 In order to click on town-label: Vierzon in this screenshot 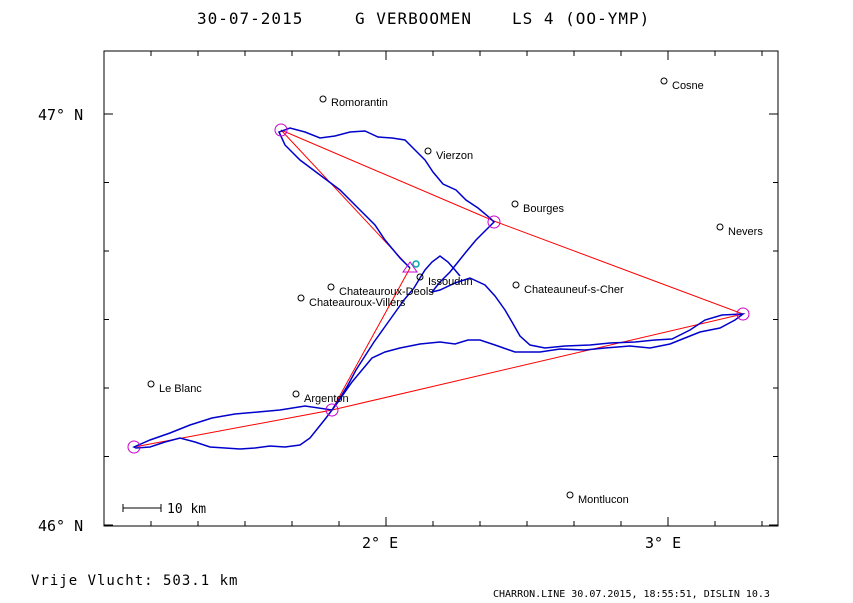, I will do `click(454, 156)`.